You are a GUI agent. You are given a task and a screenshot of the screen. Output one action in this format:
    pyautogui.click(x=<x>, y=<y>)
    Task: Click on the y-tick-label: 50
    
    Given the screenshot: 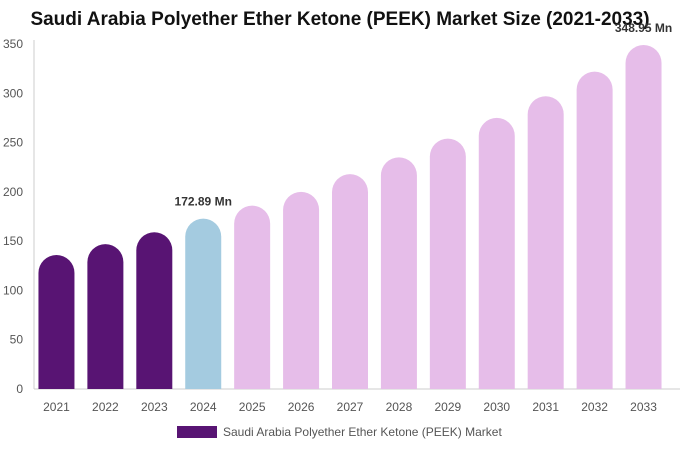 What is the action you would take?
    pyautogui.click(x=17, y=340)
    